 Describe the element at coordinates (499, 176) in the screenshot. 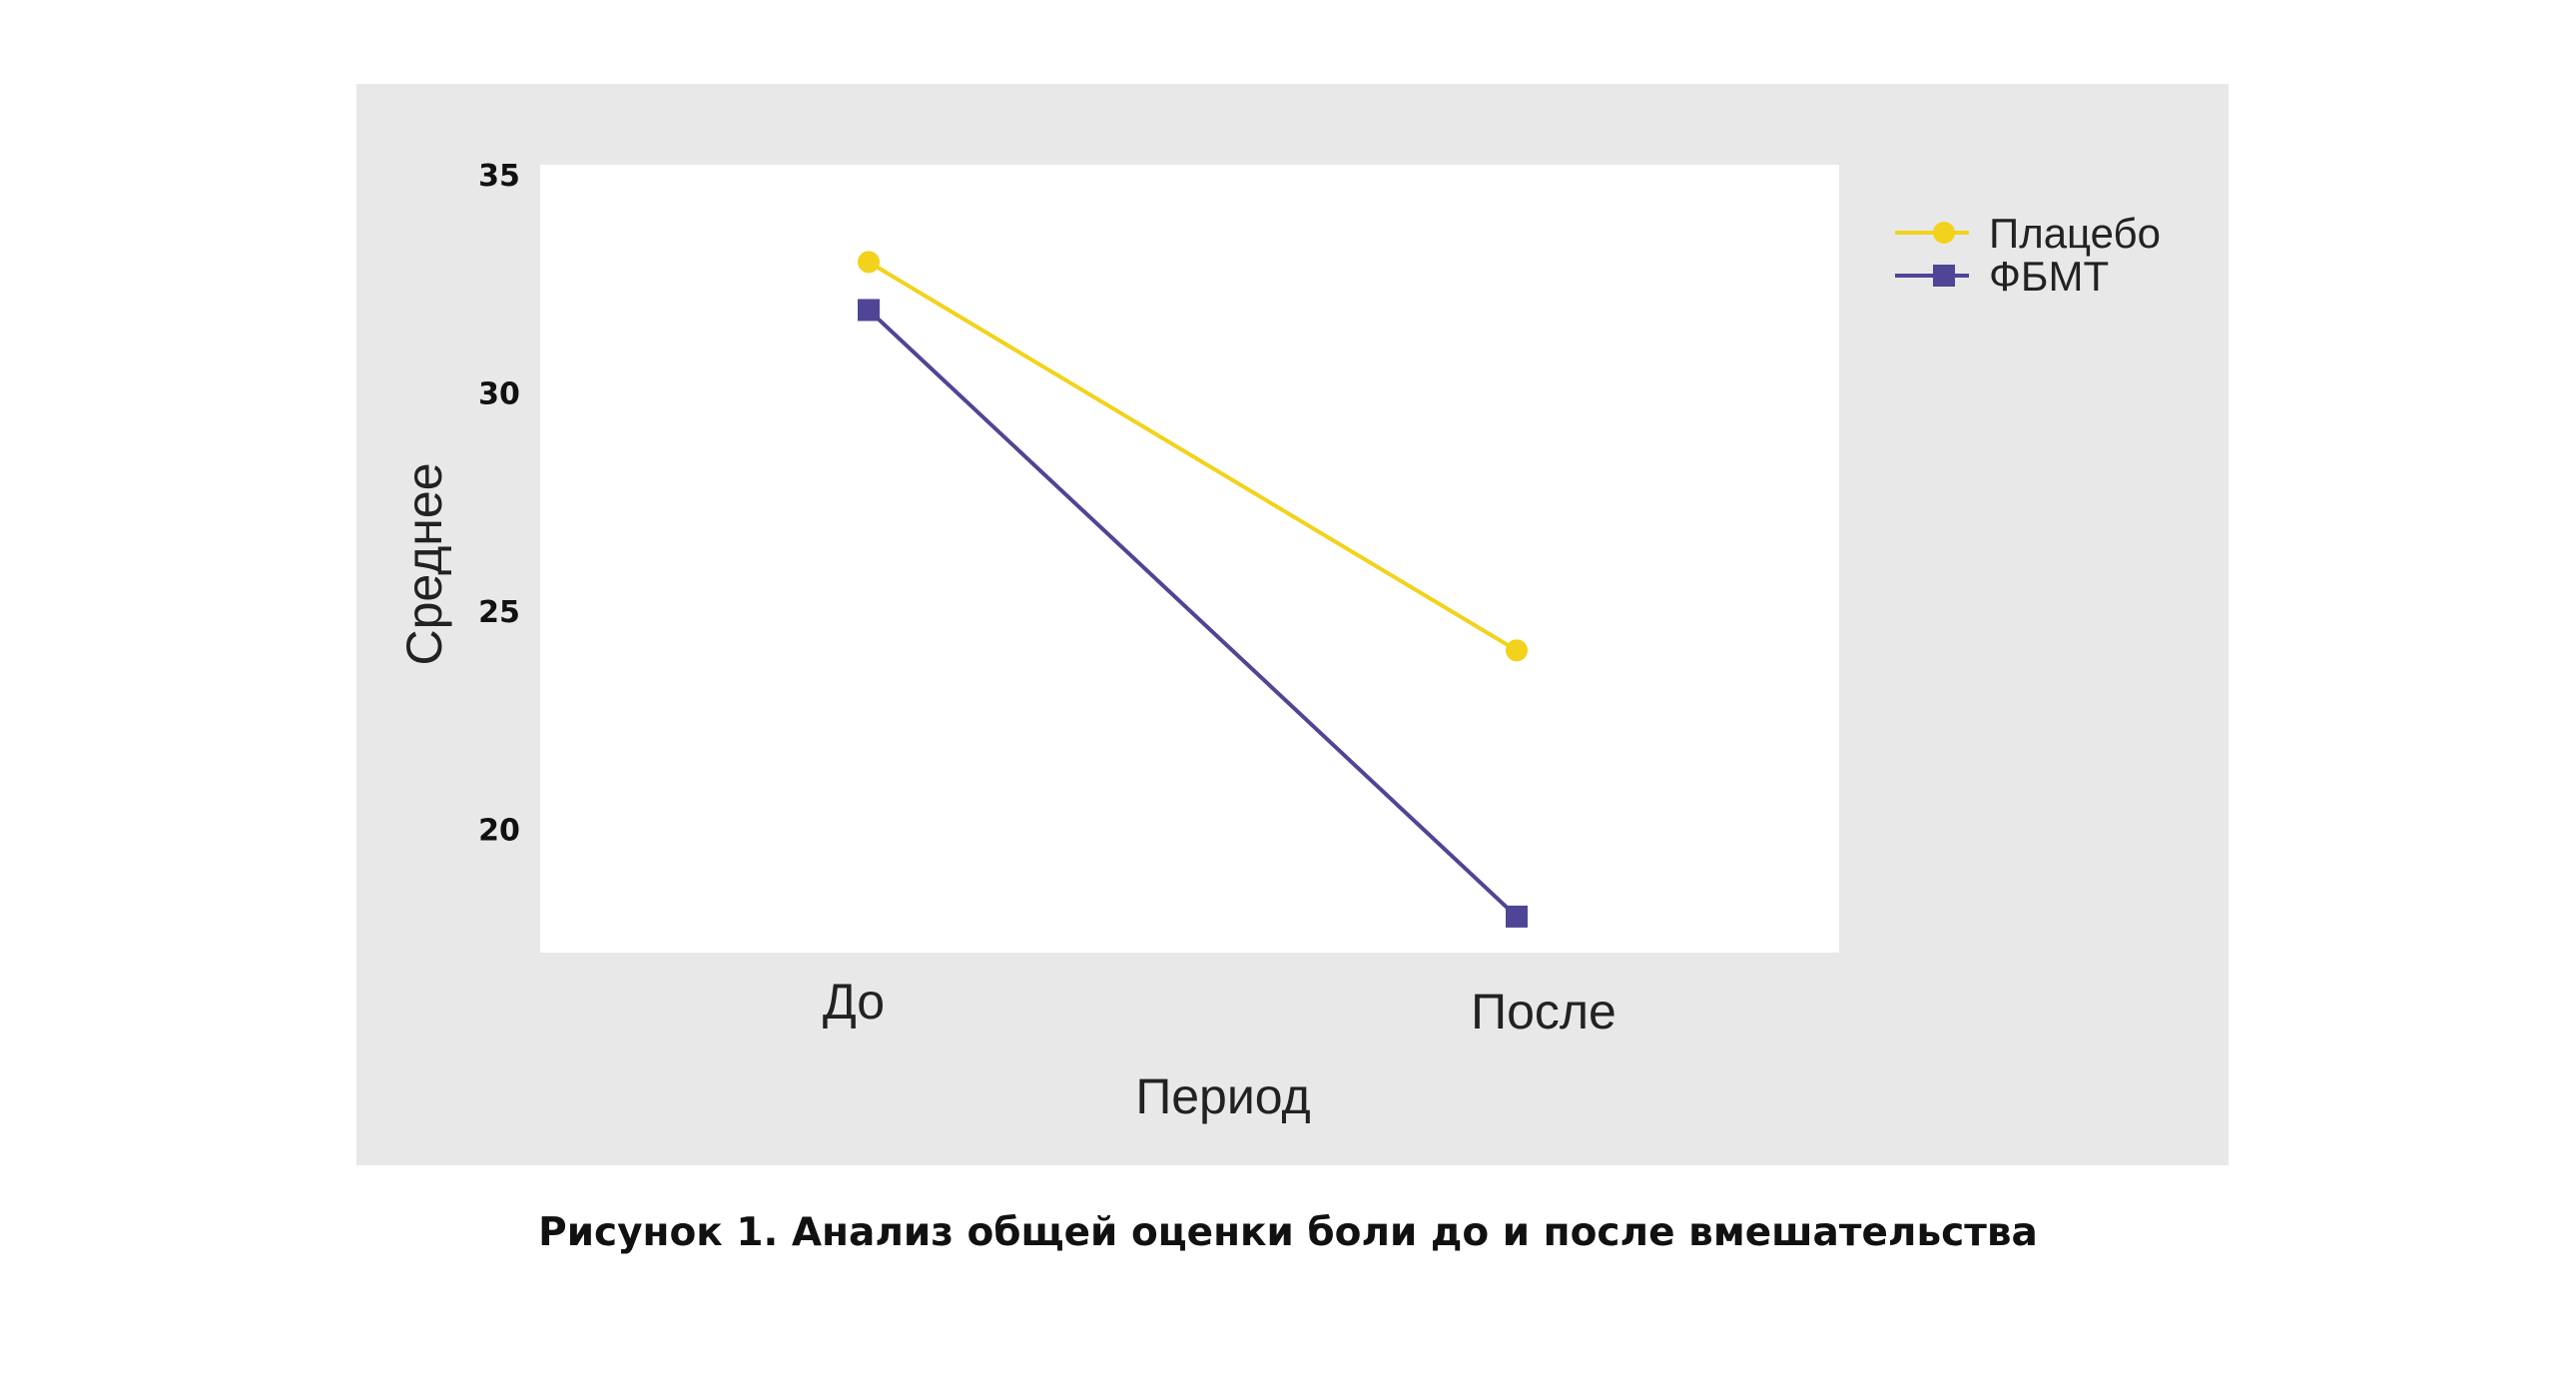

I see `y-tick-label: 35` at that location.